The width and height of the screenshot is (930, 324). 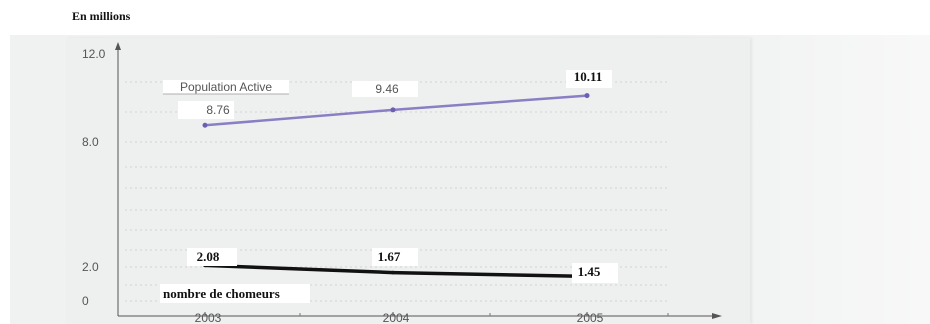 I want to click on y-tick-label-1: 8.0, so click(x=90, y=142).